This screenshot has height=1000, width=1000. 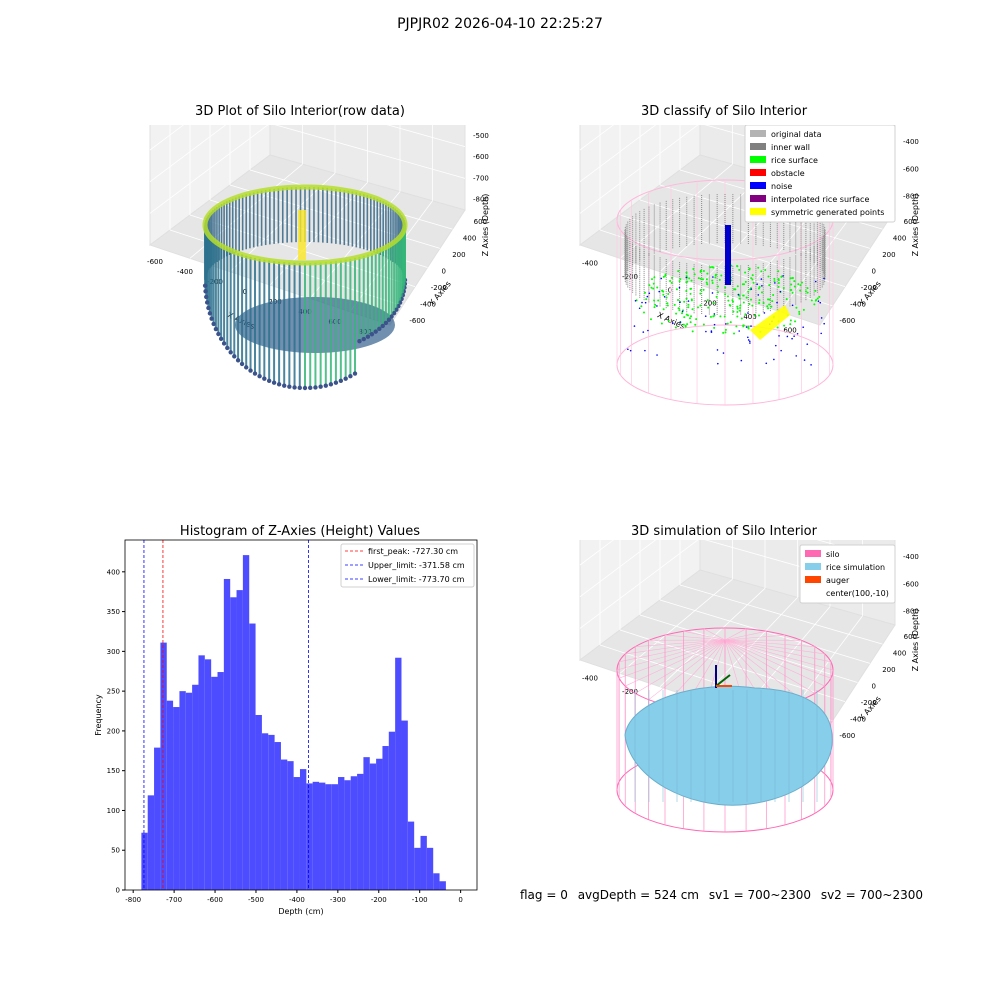 What do you see at coordinates (915, 225) in the screenshot?
I see `plot2-zlabel: Z Axies (Depth)` at bounding box center [915, 225].